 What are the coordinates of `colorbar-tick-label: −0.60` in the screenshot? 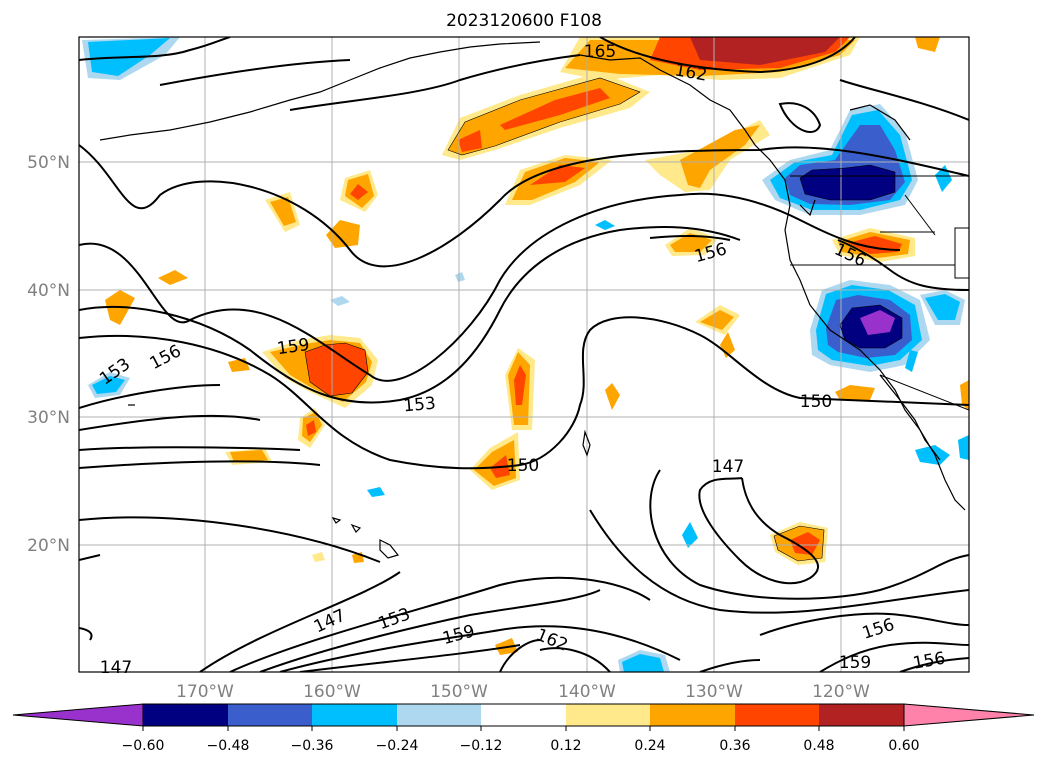 It's located at (143, 746).